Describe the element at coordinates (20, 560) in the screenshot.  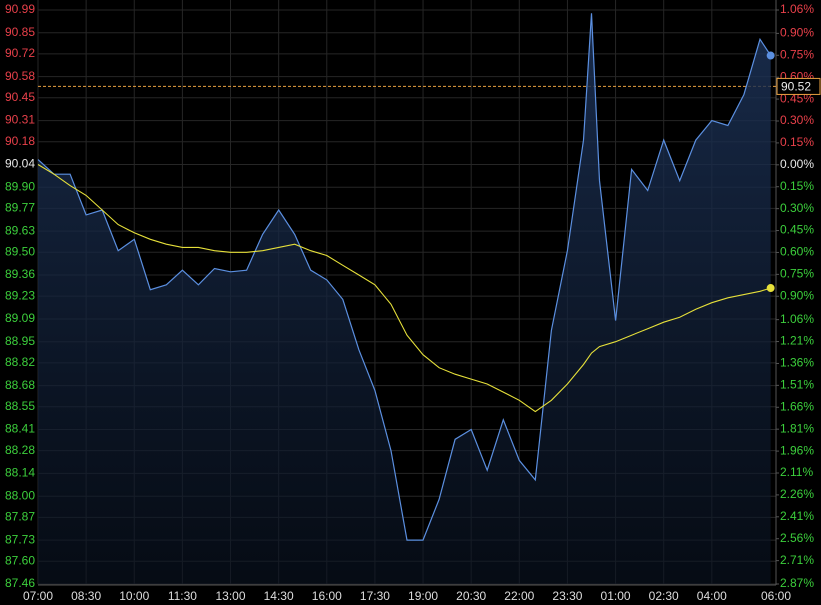
I see `y-tick-label: 87.60` at that location.